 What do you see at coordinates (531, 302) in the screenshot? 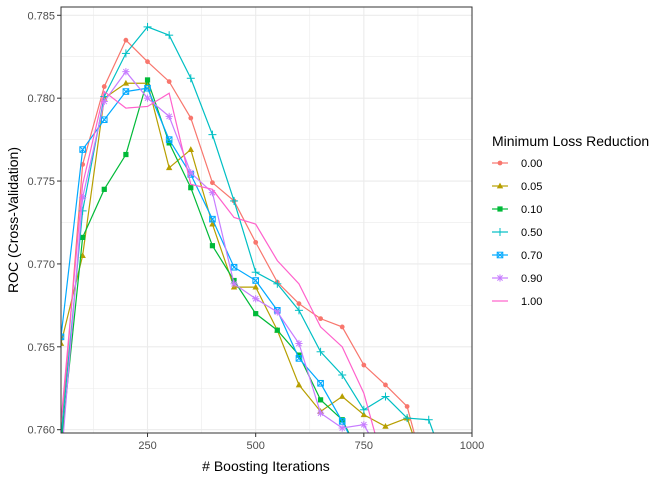
I see `legend-label: 1.00` at bounding box center [531, 302].